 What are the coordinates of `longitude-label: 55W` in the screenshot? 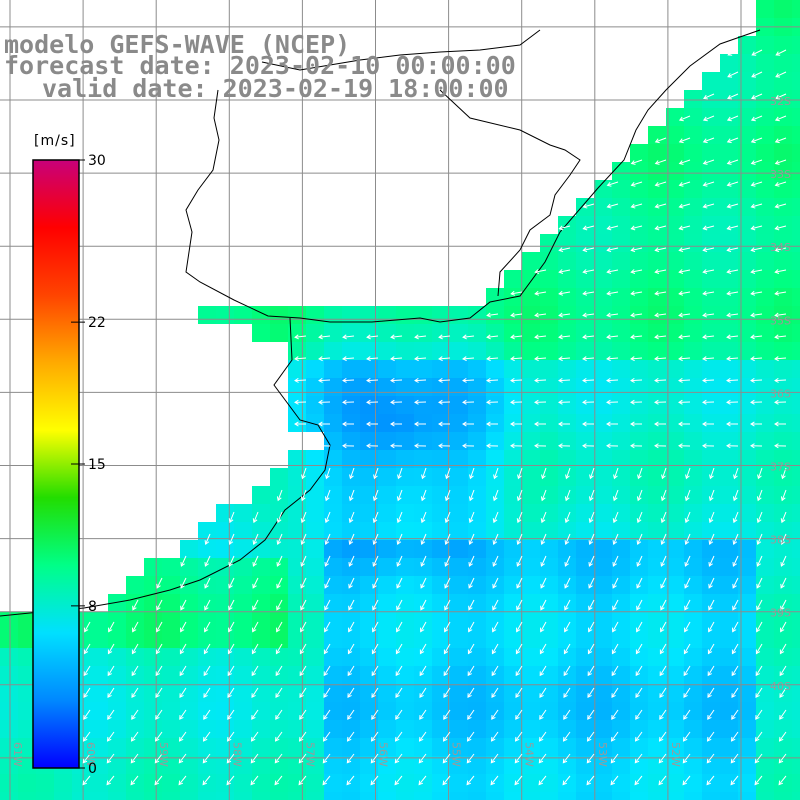 It's located at (456, 754).